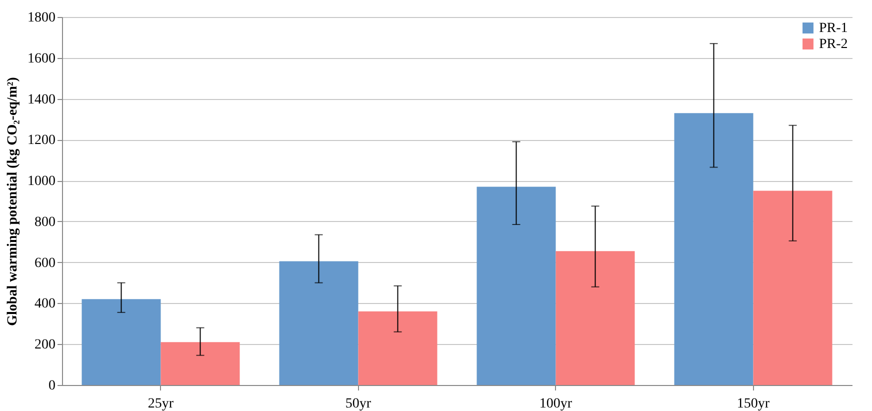  I want to click on y-tick-label: 1000, so click(42, 182).